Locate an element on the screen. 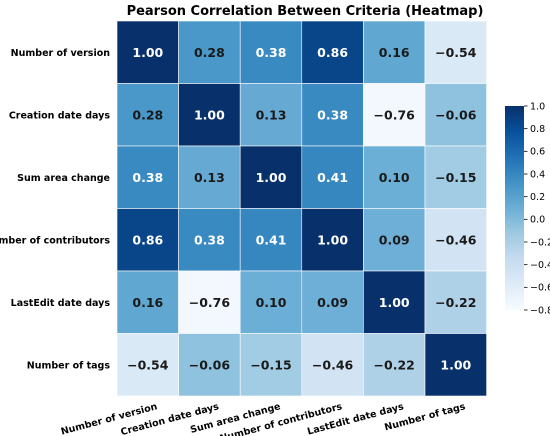  colorbar-tick-label: 0.8 is located at coordinates (537, 129).